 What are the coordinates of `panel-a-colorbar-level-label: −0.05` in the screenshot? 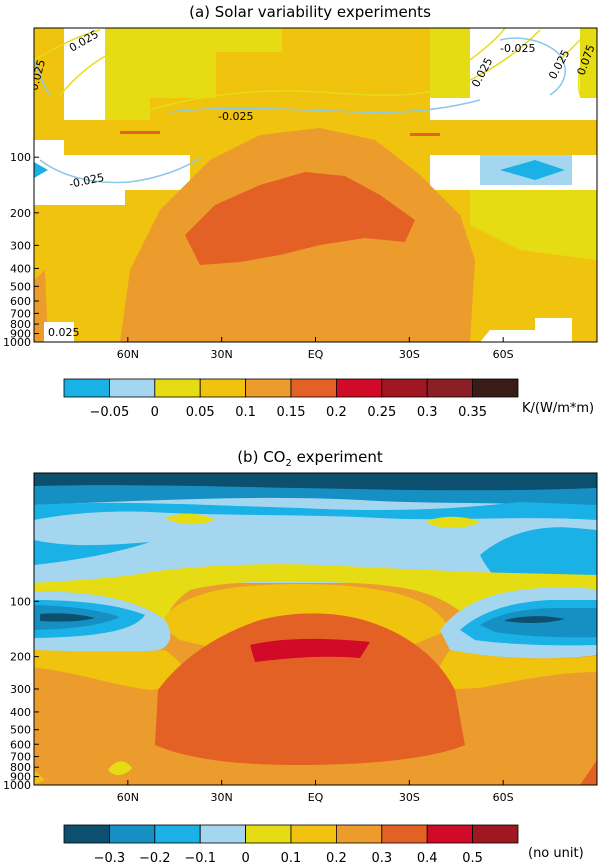 It's located at (109, 412).